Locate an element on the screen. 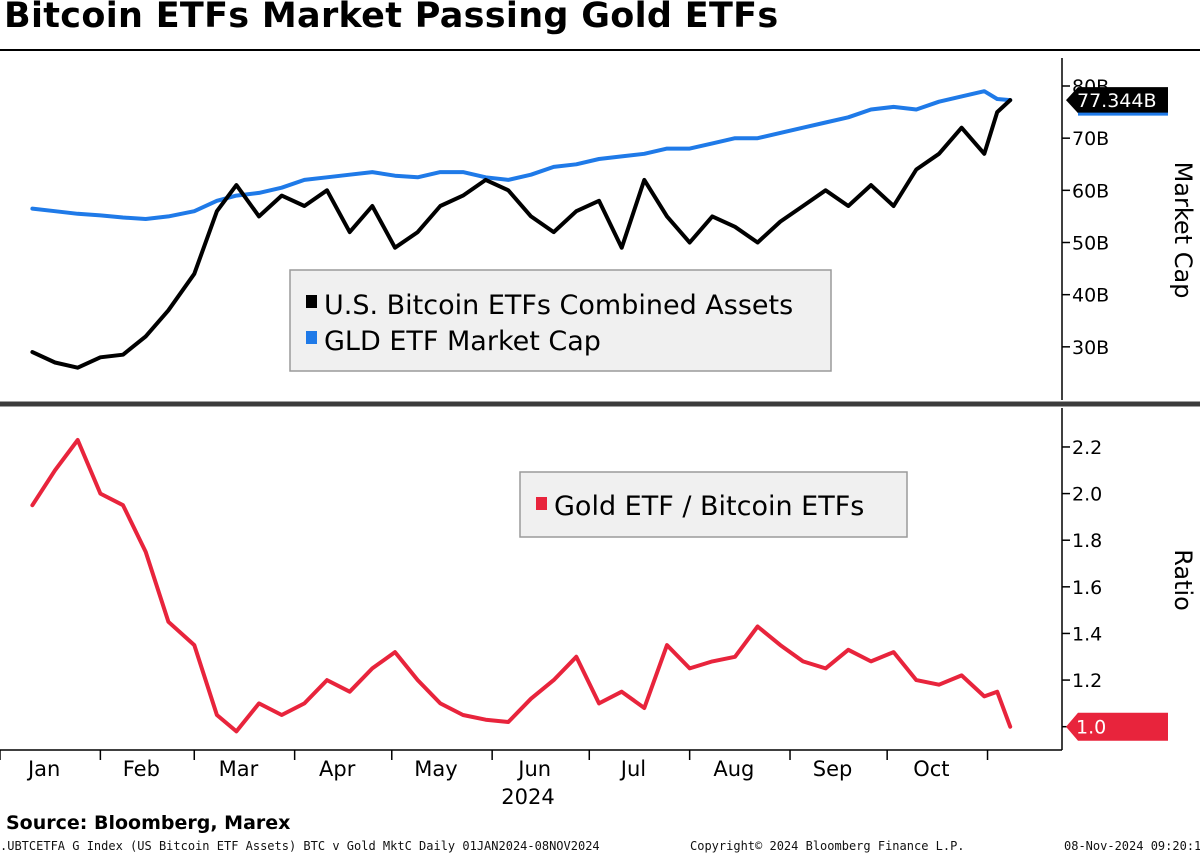  bottom-last-value-label: 1.0 is located at coordinates (1091, 728).